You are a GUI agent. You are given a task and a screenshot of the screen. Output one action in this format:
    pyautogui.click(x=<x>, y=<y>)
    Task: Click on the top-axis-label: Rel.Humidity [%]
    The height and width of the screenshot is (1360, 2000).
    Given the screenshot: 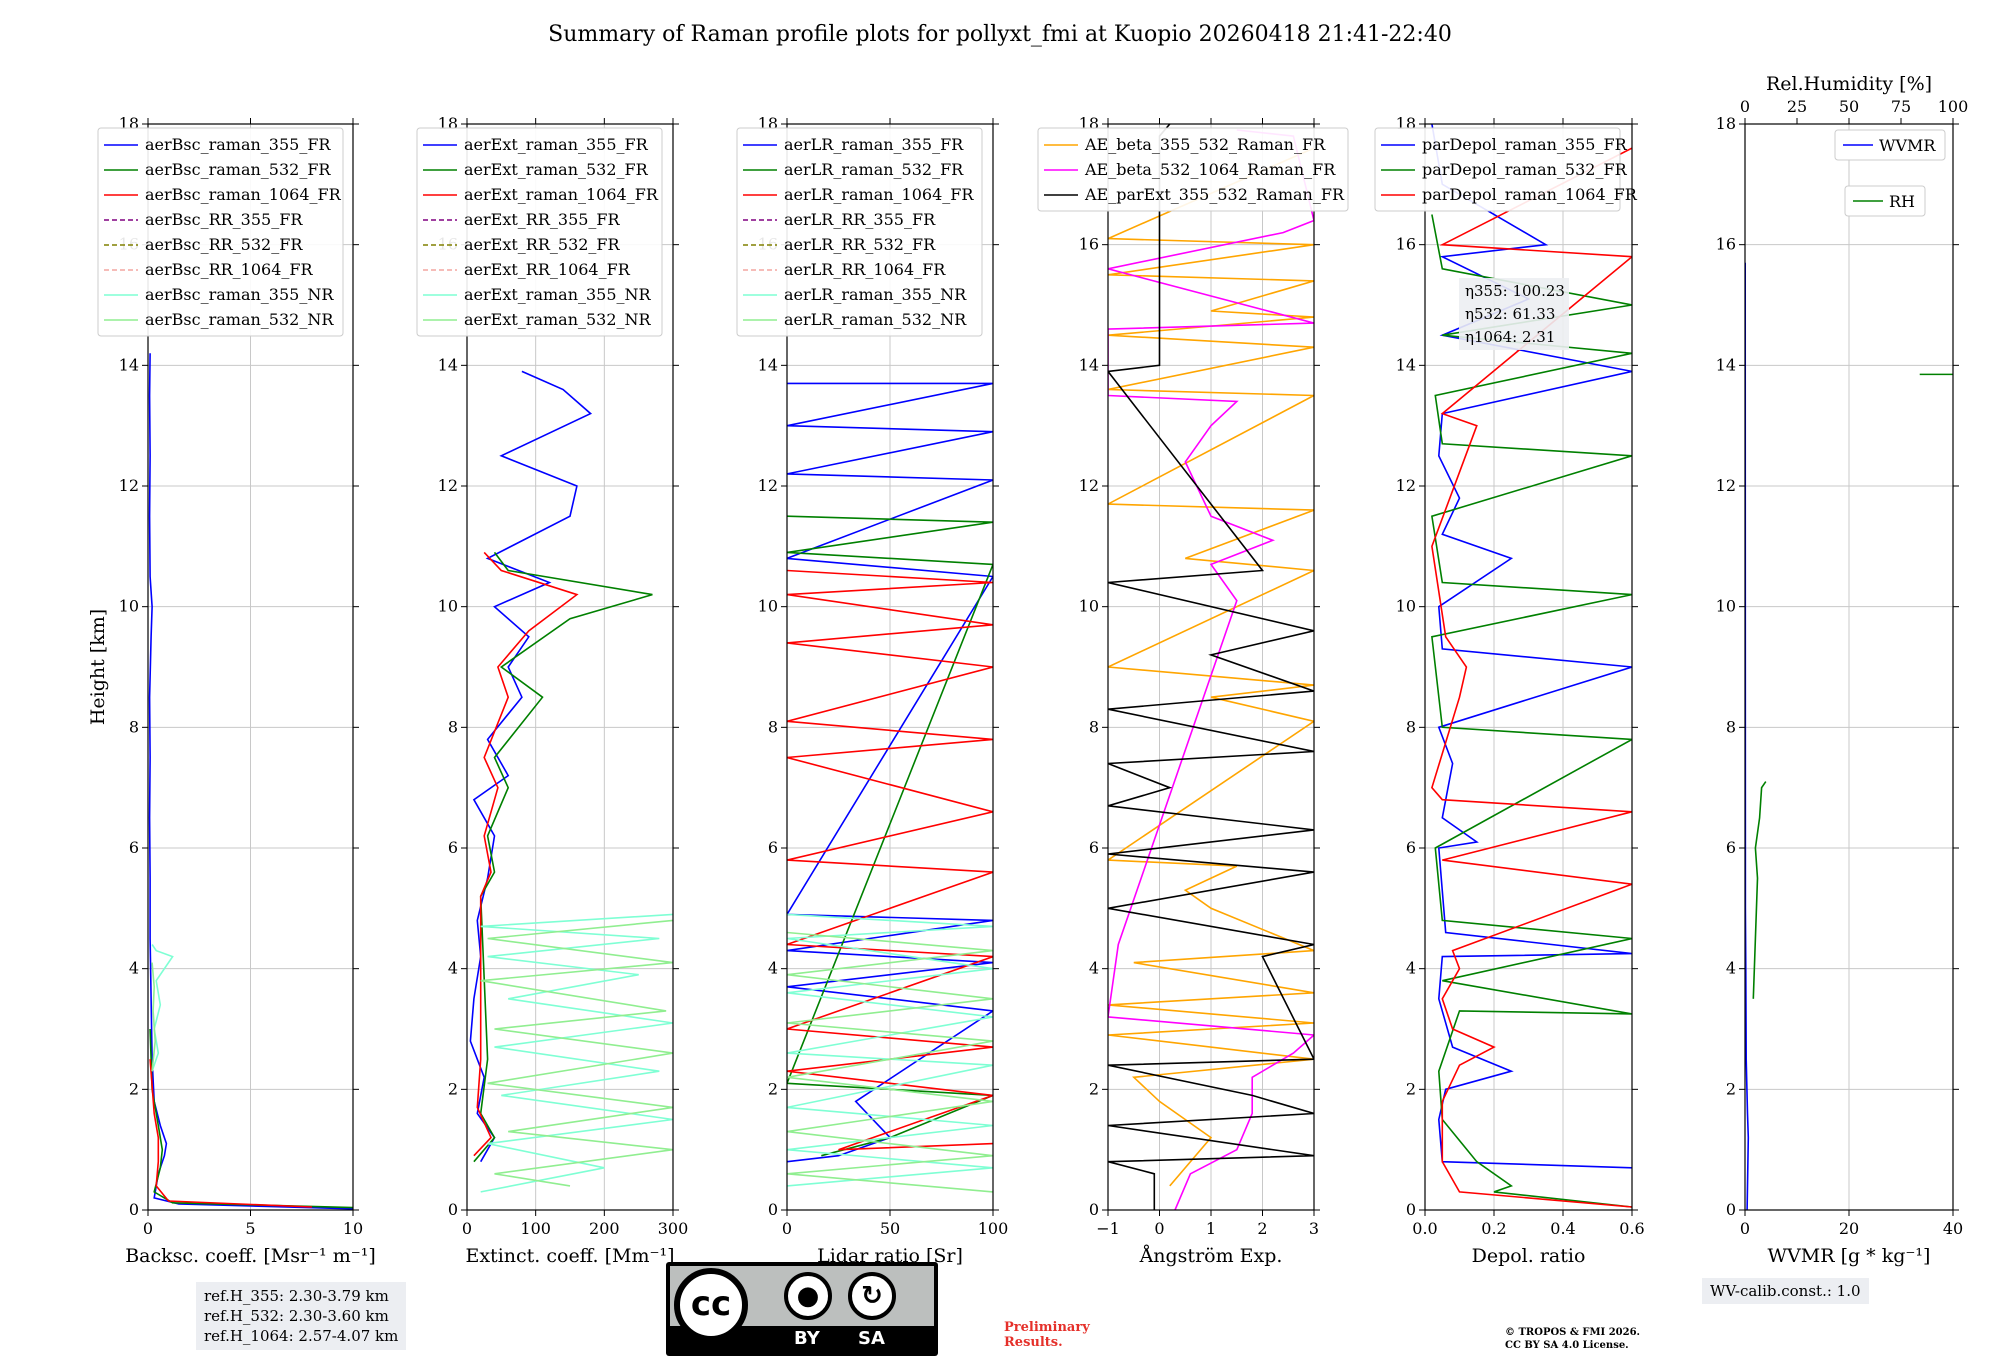 What is the action you would take?
    pyautogui.click(x=1849, y=84)
    